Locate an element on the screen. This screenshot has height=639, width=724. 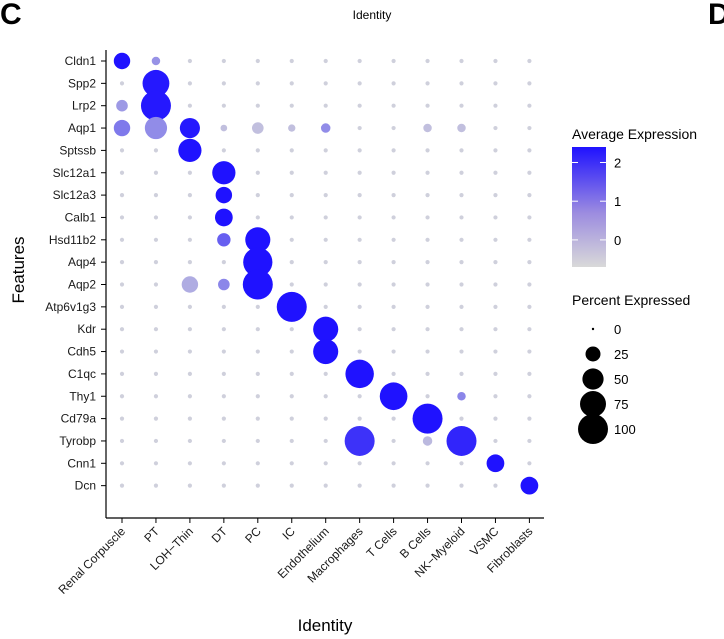
panel-letter-c: C is located at coordinates (11, 15).